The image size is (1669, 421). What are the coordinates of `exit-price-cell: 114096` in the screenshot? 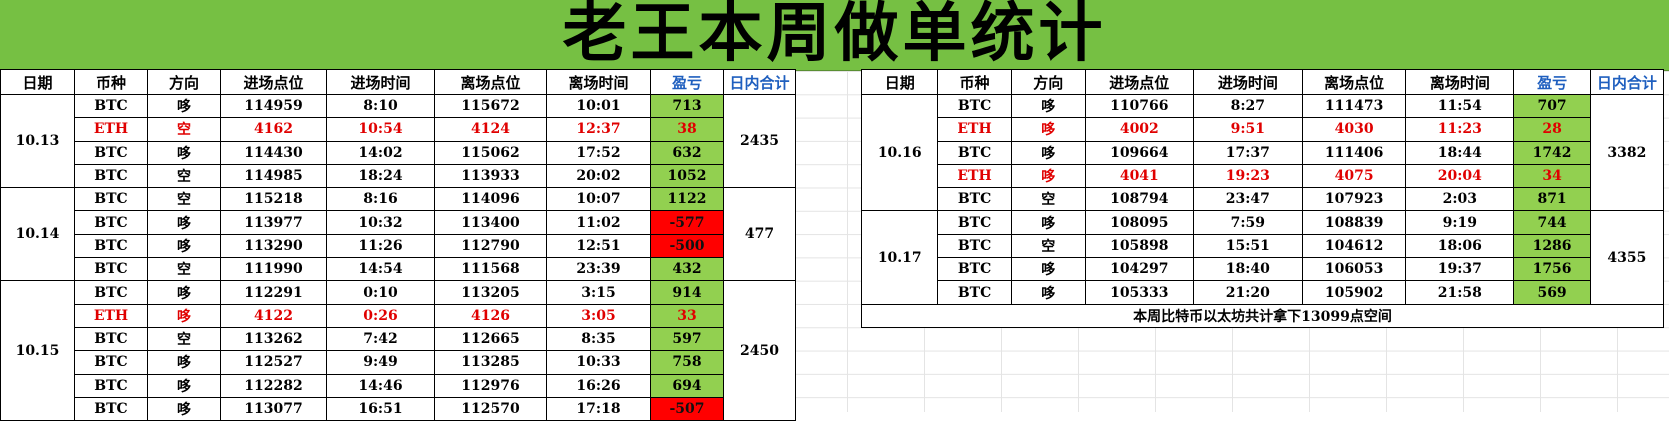 It's located at (490, 199).